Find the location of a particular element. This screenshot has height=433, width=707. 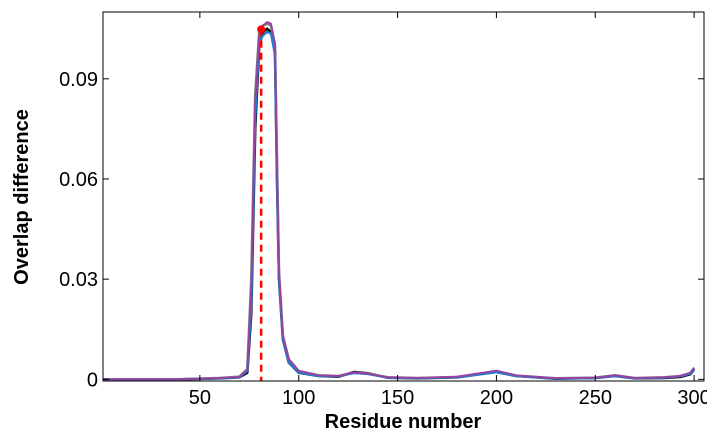

x-tick-label: 100 is located at coordinates (298, 398).